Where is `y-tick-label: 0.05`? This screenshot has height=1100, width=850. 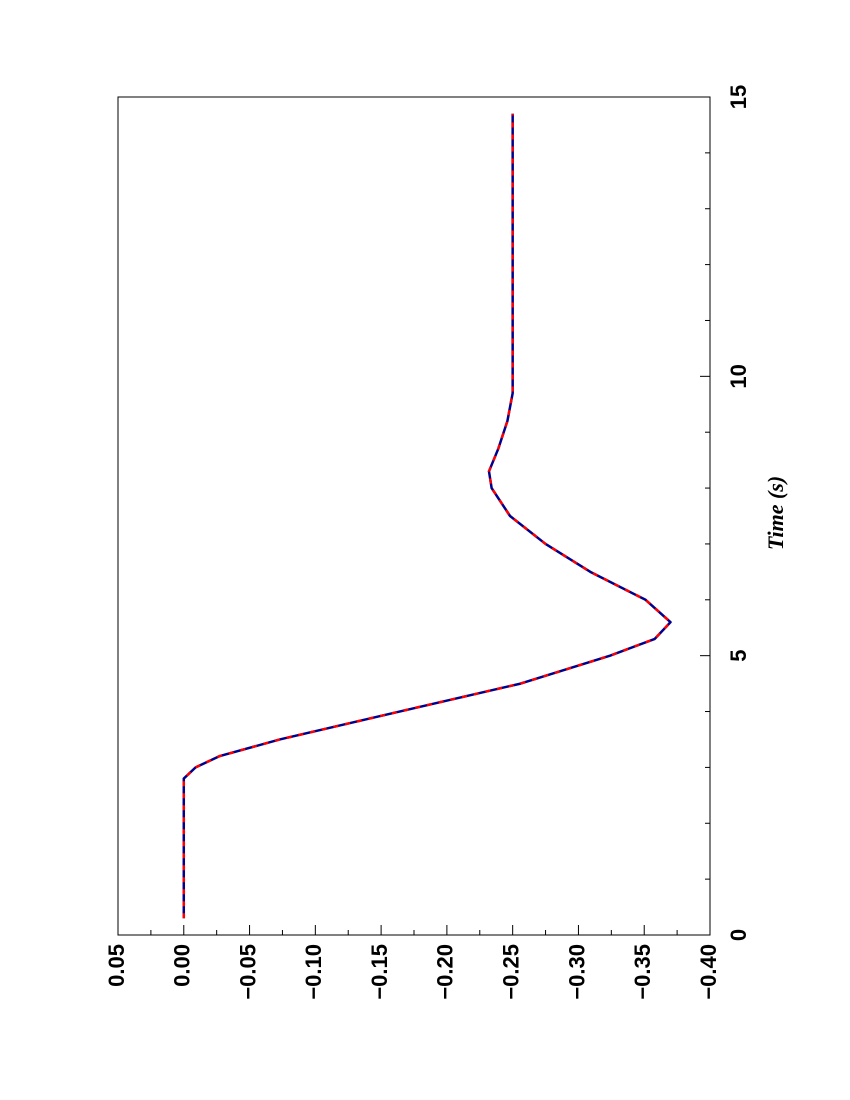
y-tick-label: 0.05 is located at coordinates (116, 965).